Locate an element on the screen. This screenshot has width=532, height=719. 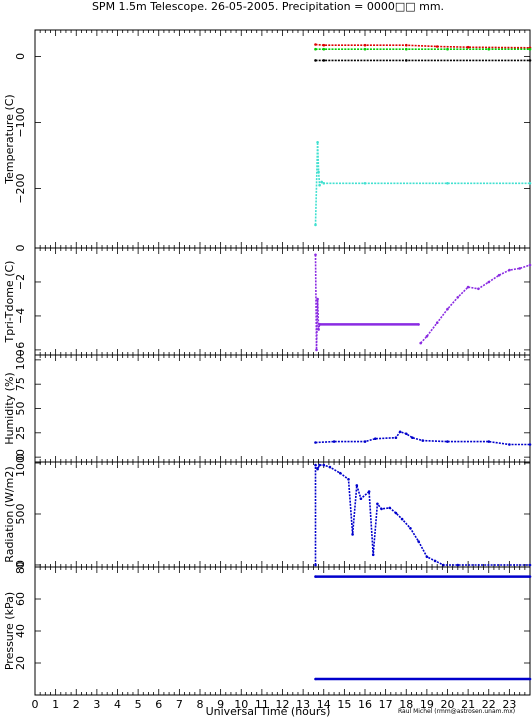
credit-text: Raul Michel (rmm@astrosen.unam.mx) is located at coordinates (456, 711).